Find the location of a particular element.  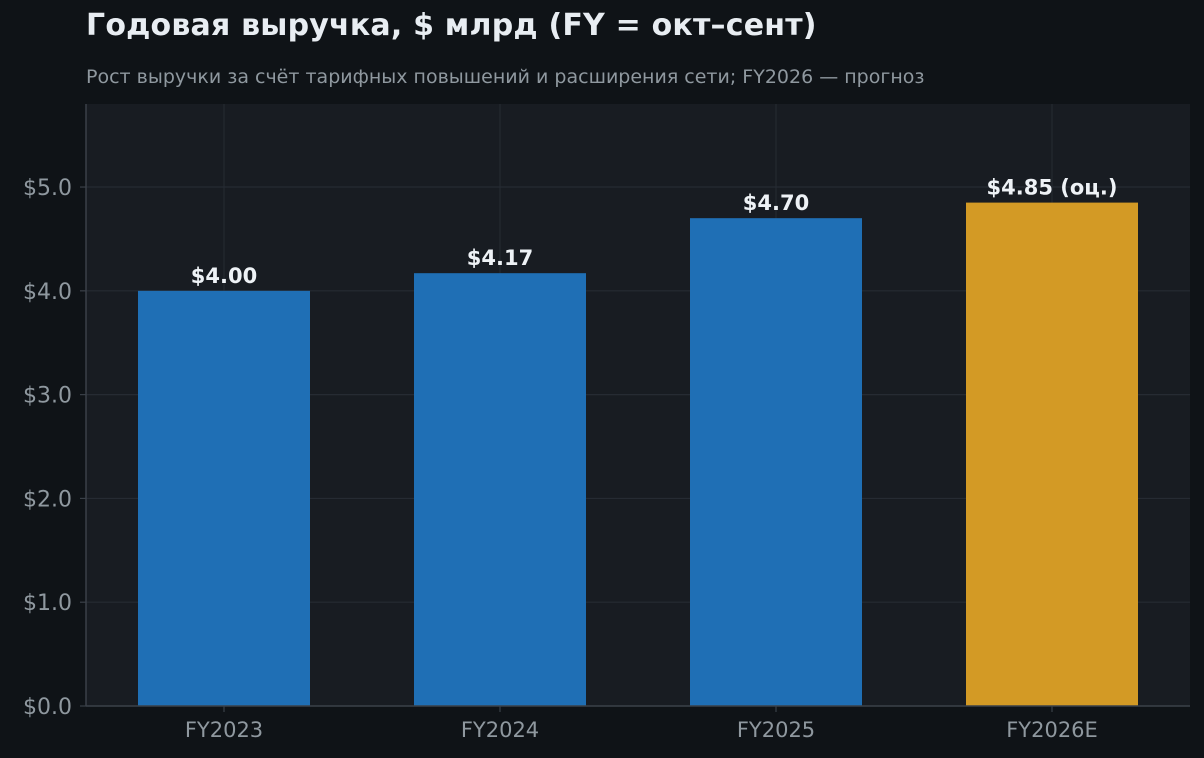

y-tick-label: $0.0 is located at coordinates (47, 707).